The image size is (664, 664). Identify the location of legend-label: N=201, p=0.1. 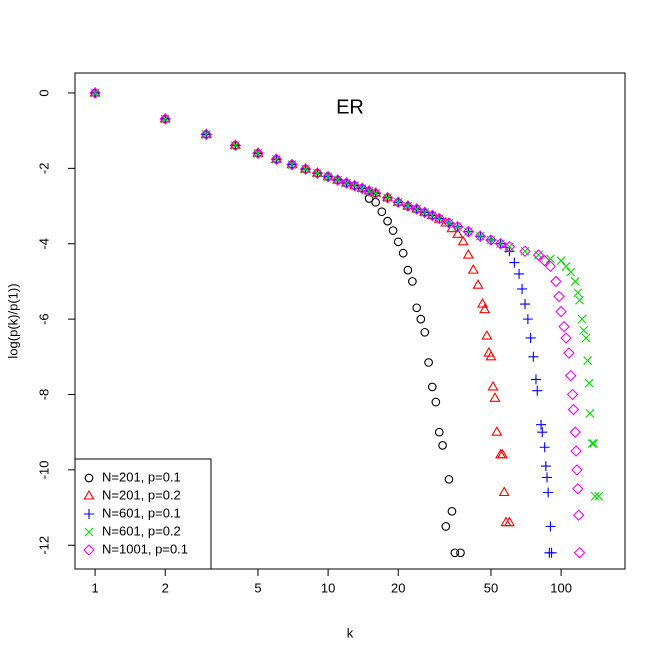
(141, 476).